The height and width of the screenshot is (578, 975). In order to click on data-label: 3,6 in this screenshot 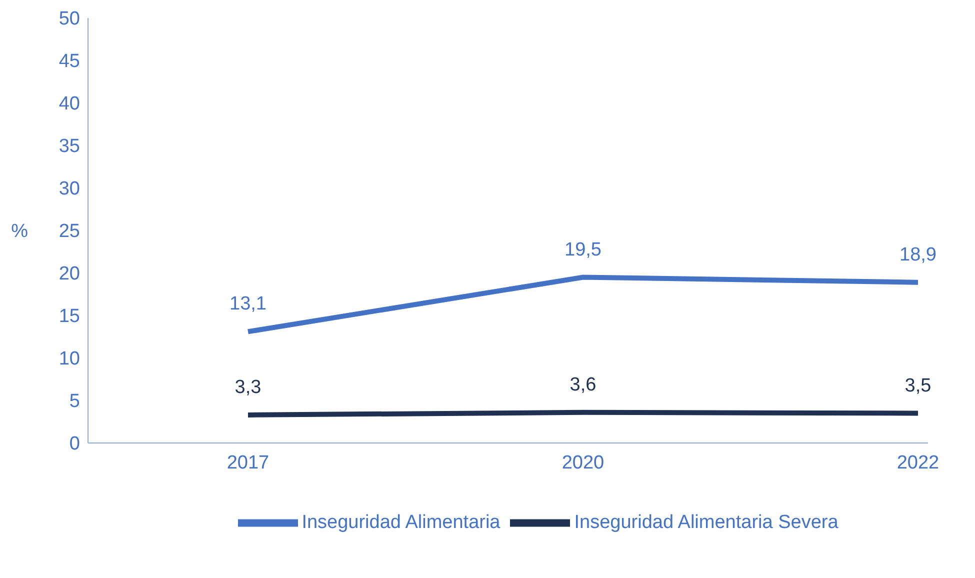, I will do `click(583, 385)`.